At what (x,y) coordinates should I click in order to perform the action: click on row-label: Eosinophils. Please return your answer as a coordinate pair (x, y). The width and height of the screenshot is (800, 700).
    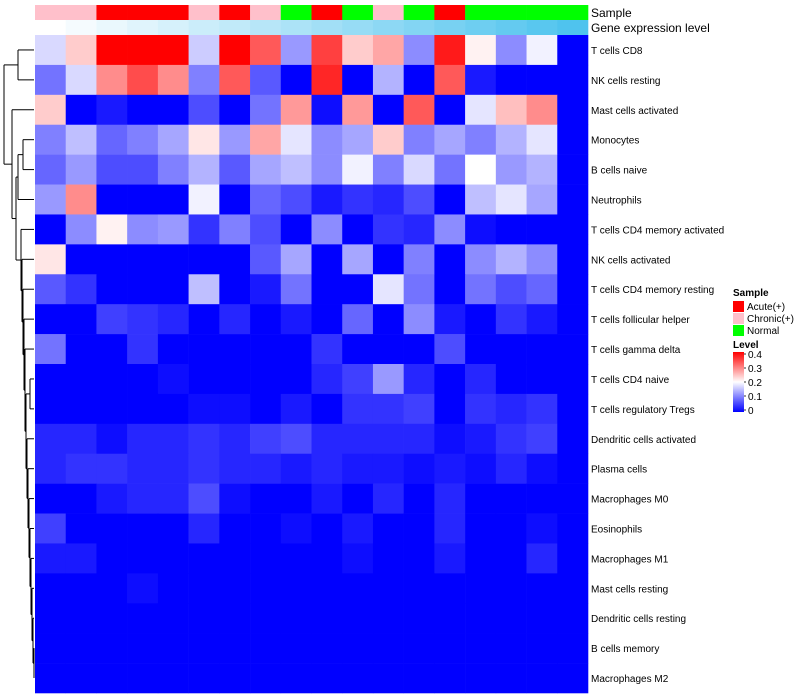
    Looking at the image, I should click on (616, 530).